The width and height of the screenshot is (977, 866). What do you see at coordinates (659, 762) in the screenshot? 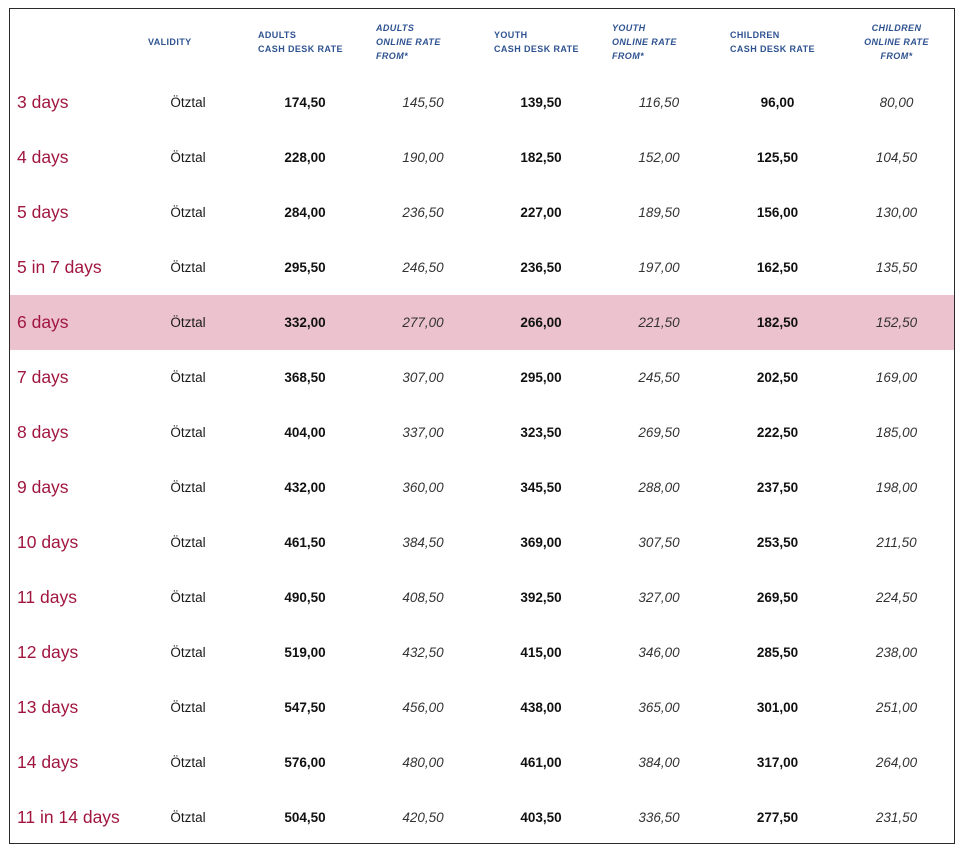
I see `youth-online-rate: 384,00` at bounding box center [659, 762].